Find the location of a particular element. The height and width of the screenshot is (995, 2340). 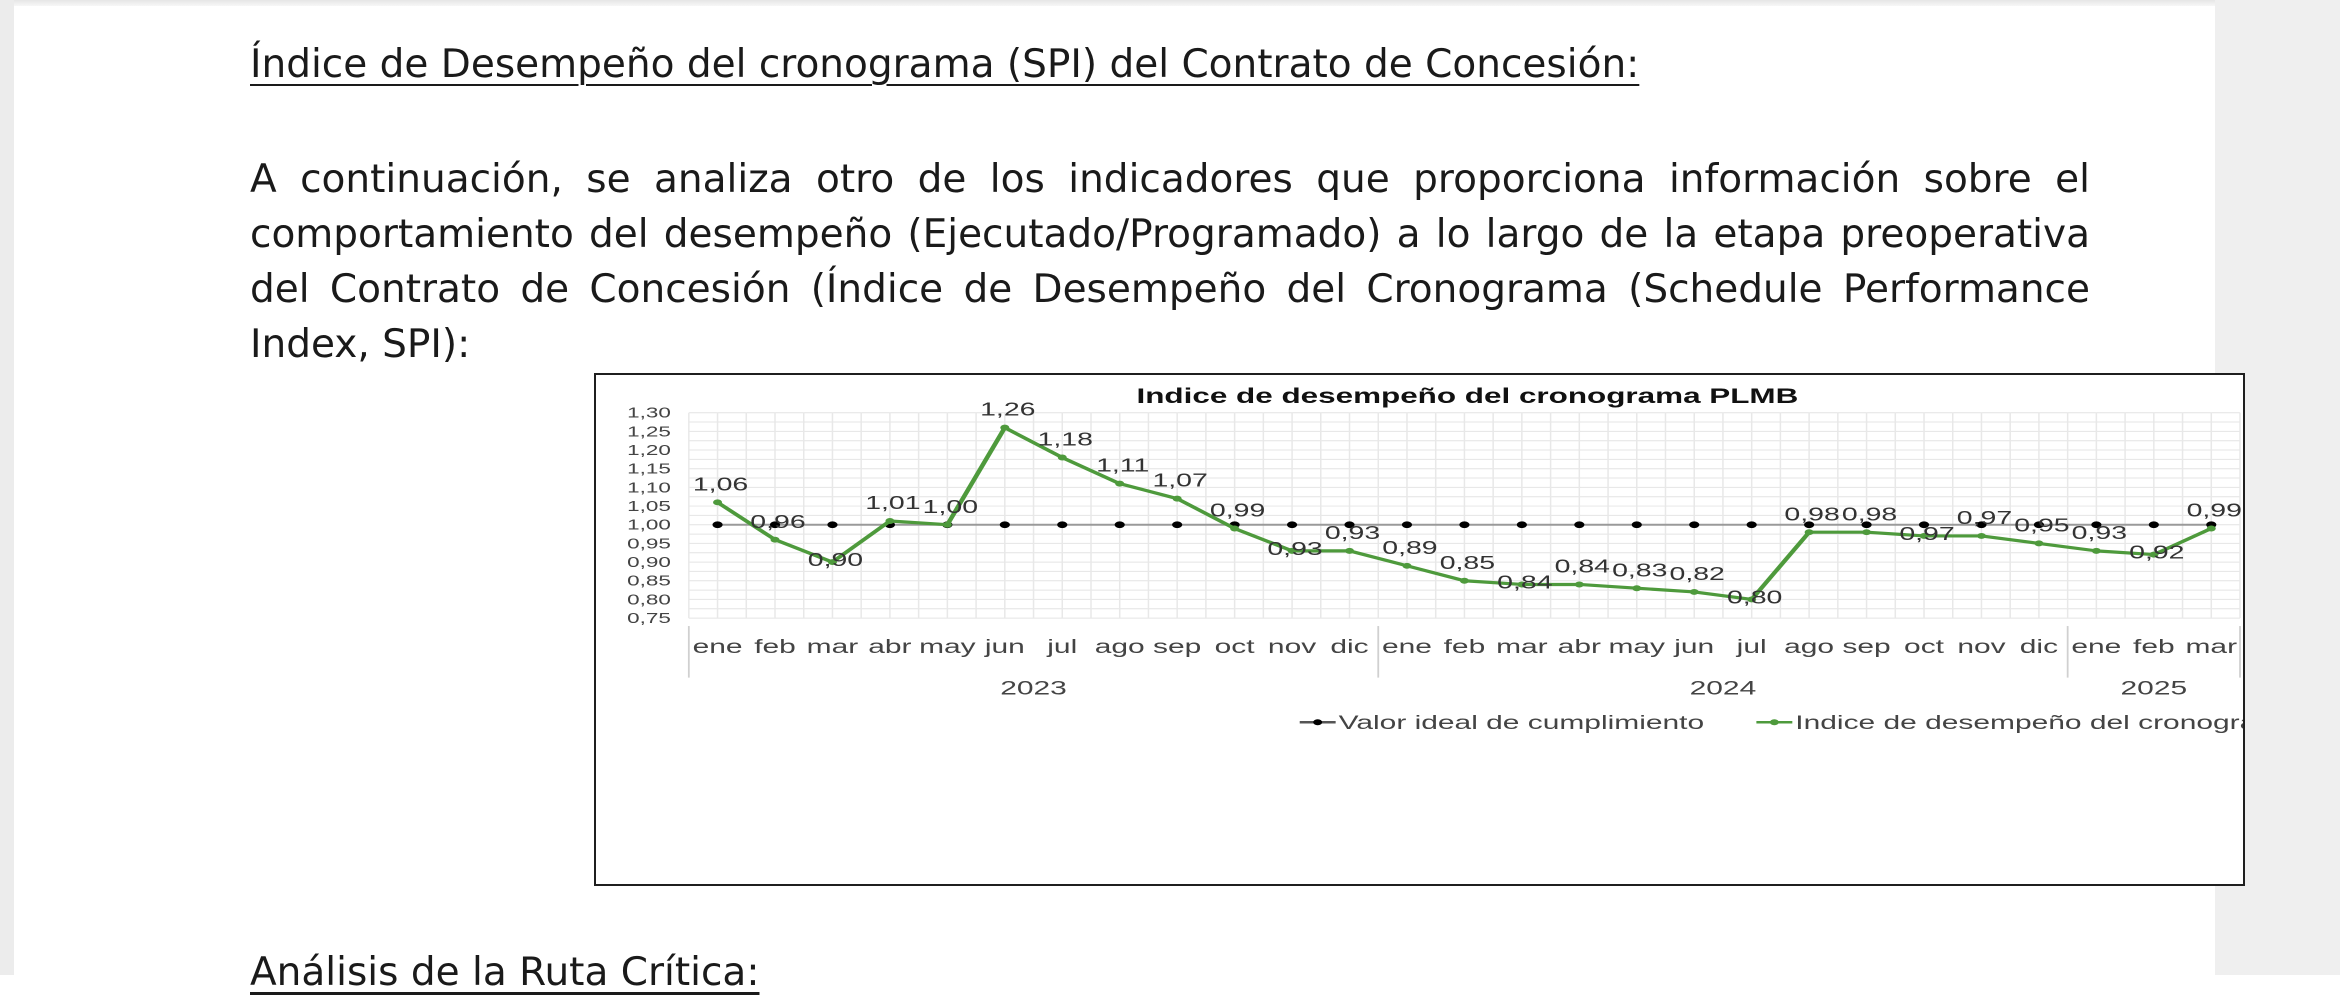

legend-label: Valor ideal de cumplimiento is located at coordinates (1521, 723).